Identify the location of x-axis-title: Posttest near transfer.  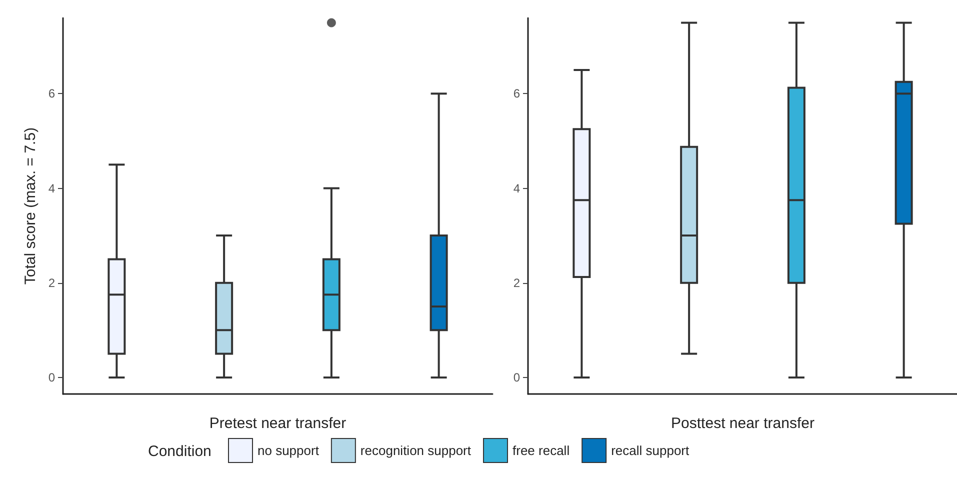
(742, 423).